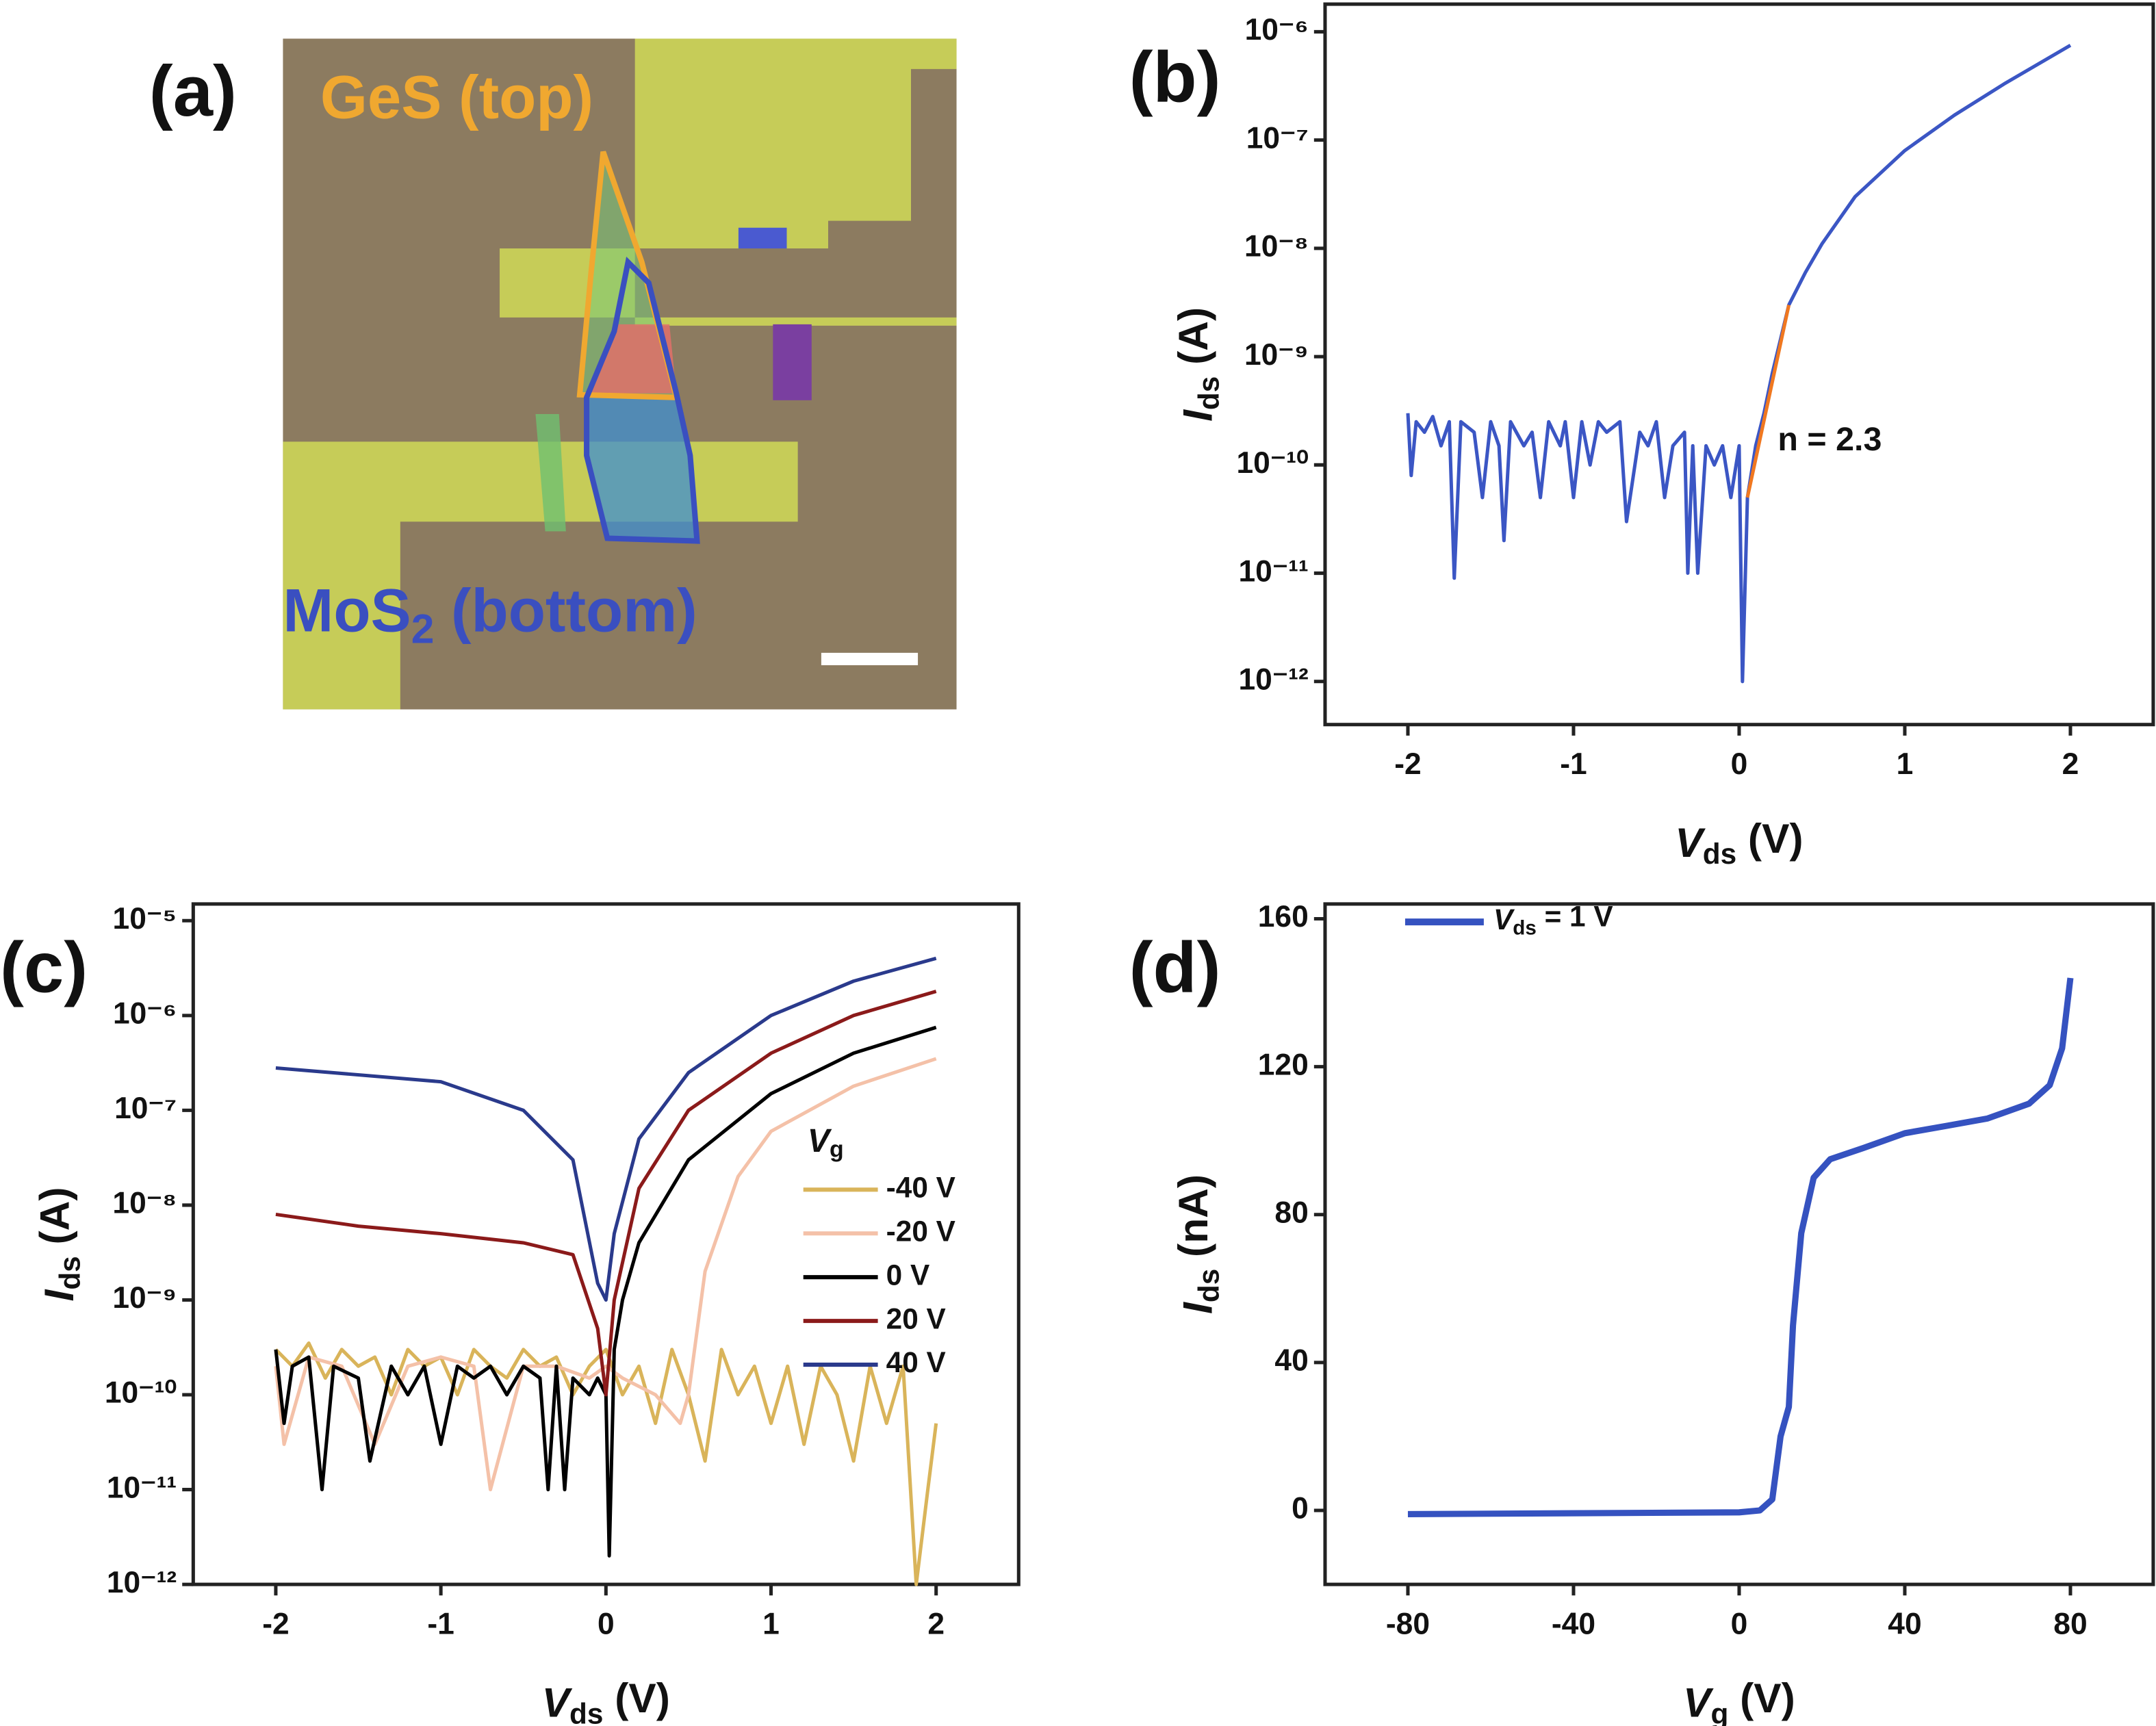  What do you see at coordinates (628, 275) in the screenshot?
I see `ges-outline` at bounding box center [628, 275].